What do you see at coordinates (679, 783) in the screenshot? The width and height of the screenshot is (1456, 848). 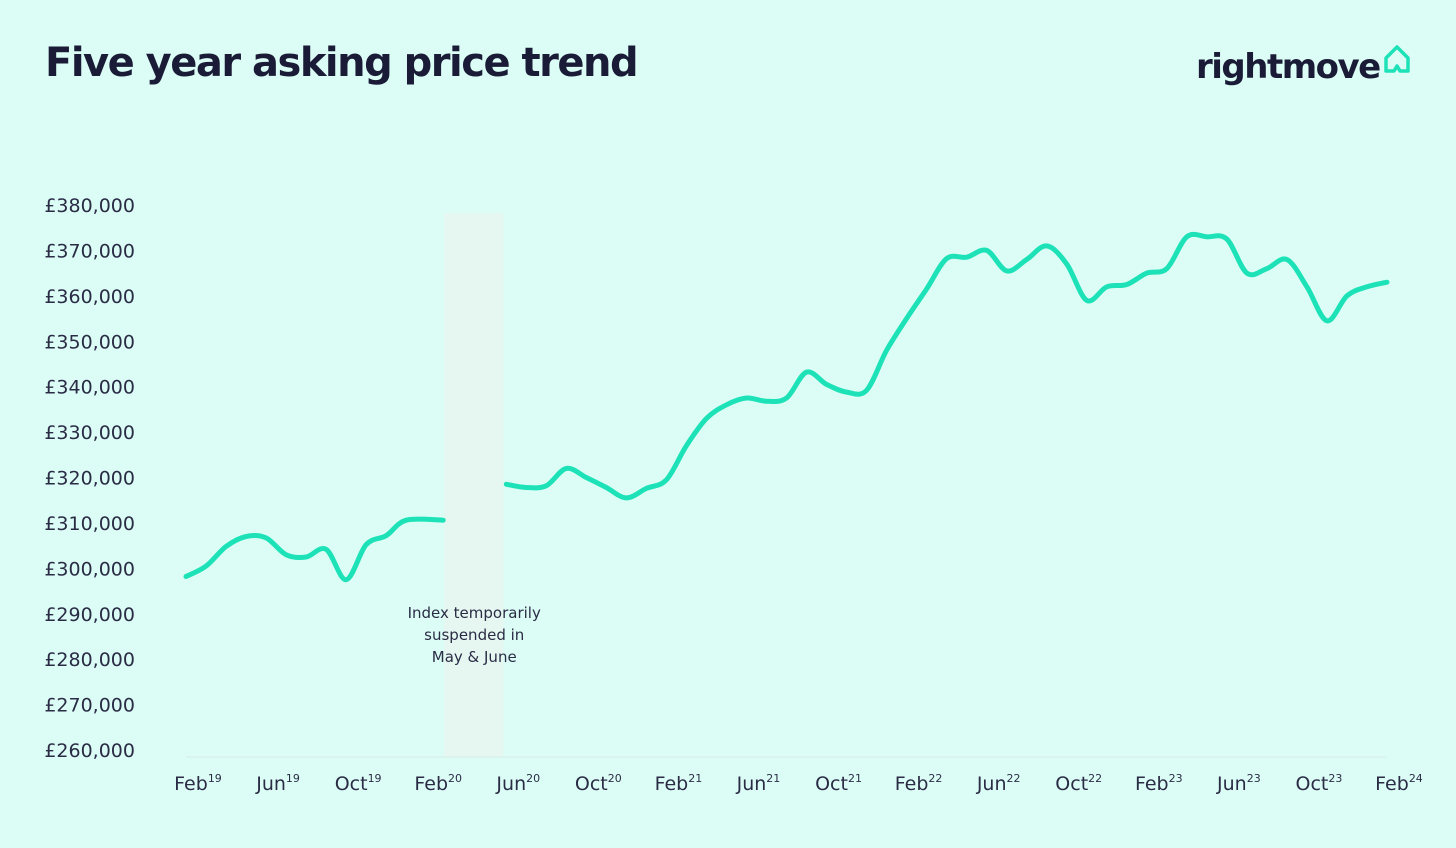 I see `x-tick-label: Feb21` at bounding box center [679, 783].